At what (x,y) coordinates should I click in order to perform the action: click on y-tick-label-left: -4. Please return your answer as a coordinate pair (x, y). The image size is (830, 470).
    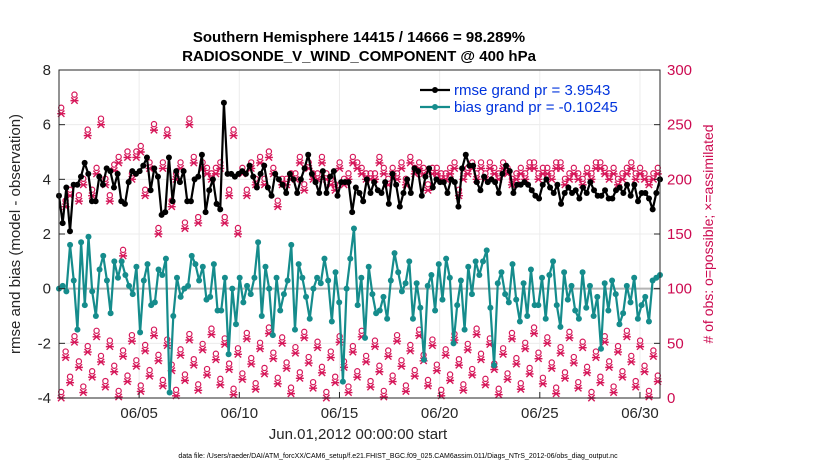
    Looking at the image, I should click on (44, 398).